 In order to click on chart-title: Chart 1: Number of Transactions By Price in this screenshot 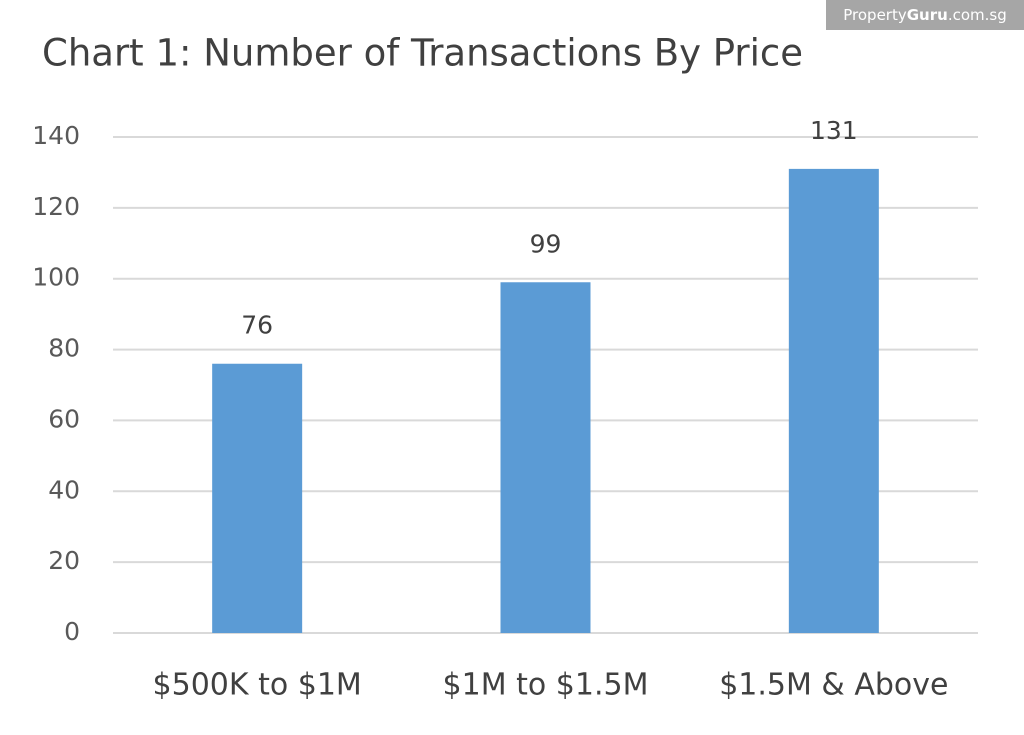, I will do `click(422, 53)`.